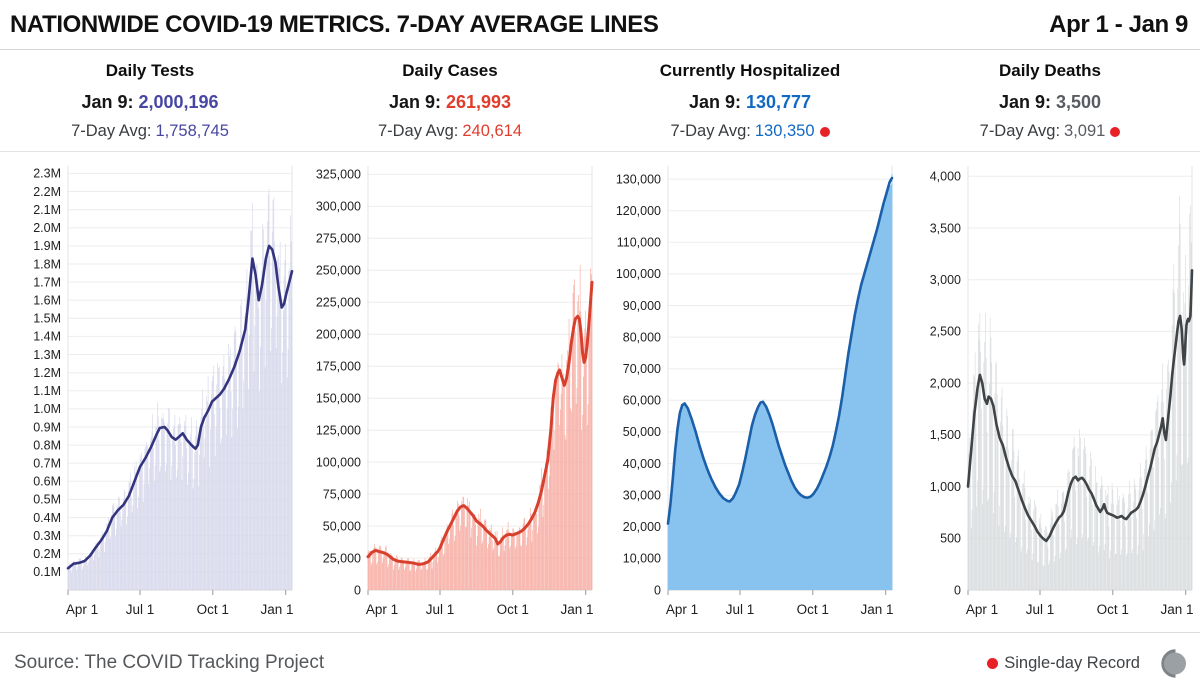 The height and width of the screenshot is (693, 1200). I want to click on stat-avg: 7-Day Avg: 130,350, so click(750, 131).